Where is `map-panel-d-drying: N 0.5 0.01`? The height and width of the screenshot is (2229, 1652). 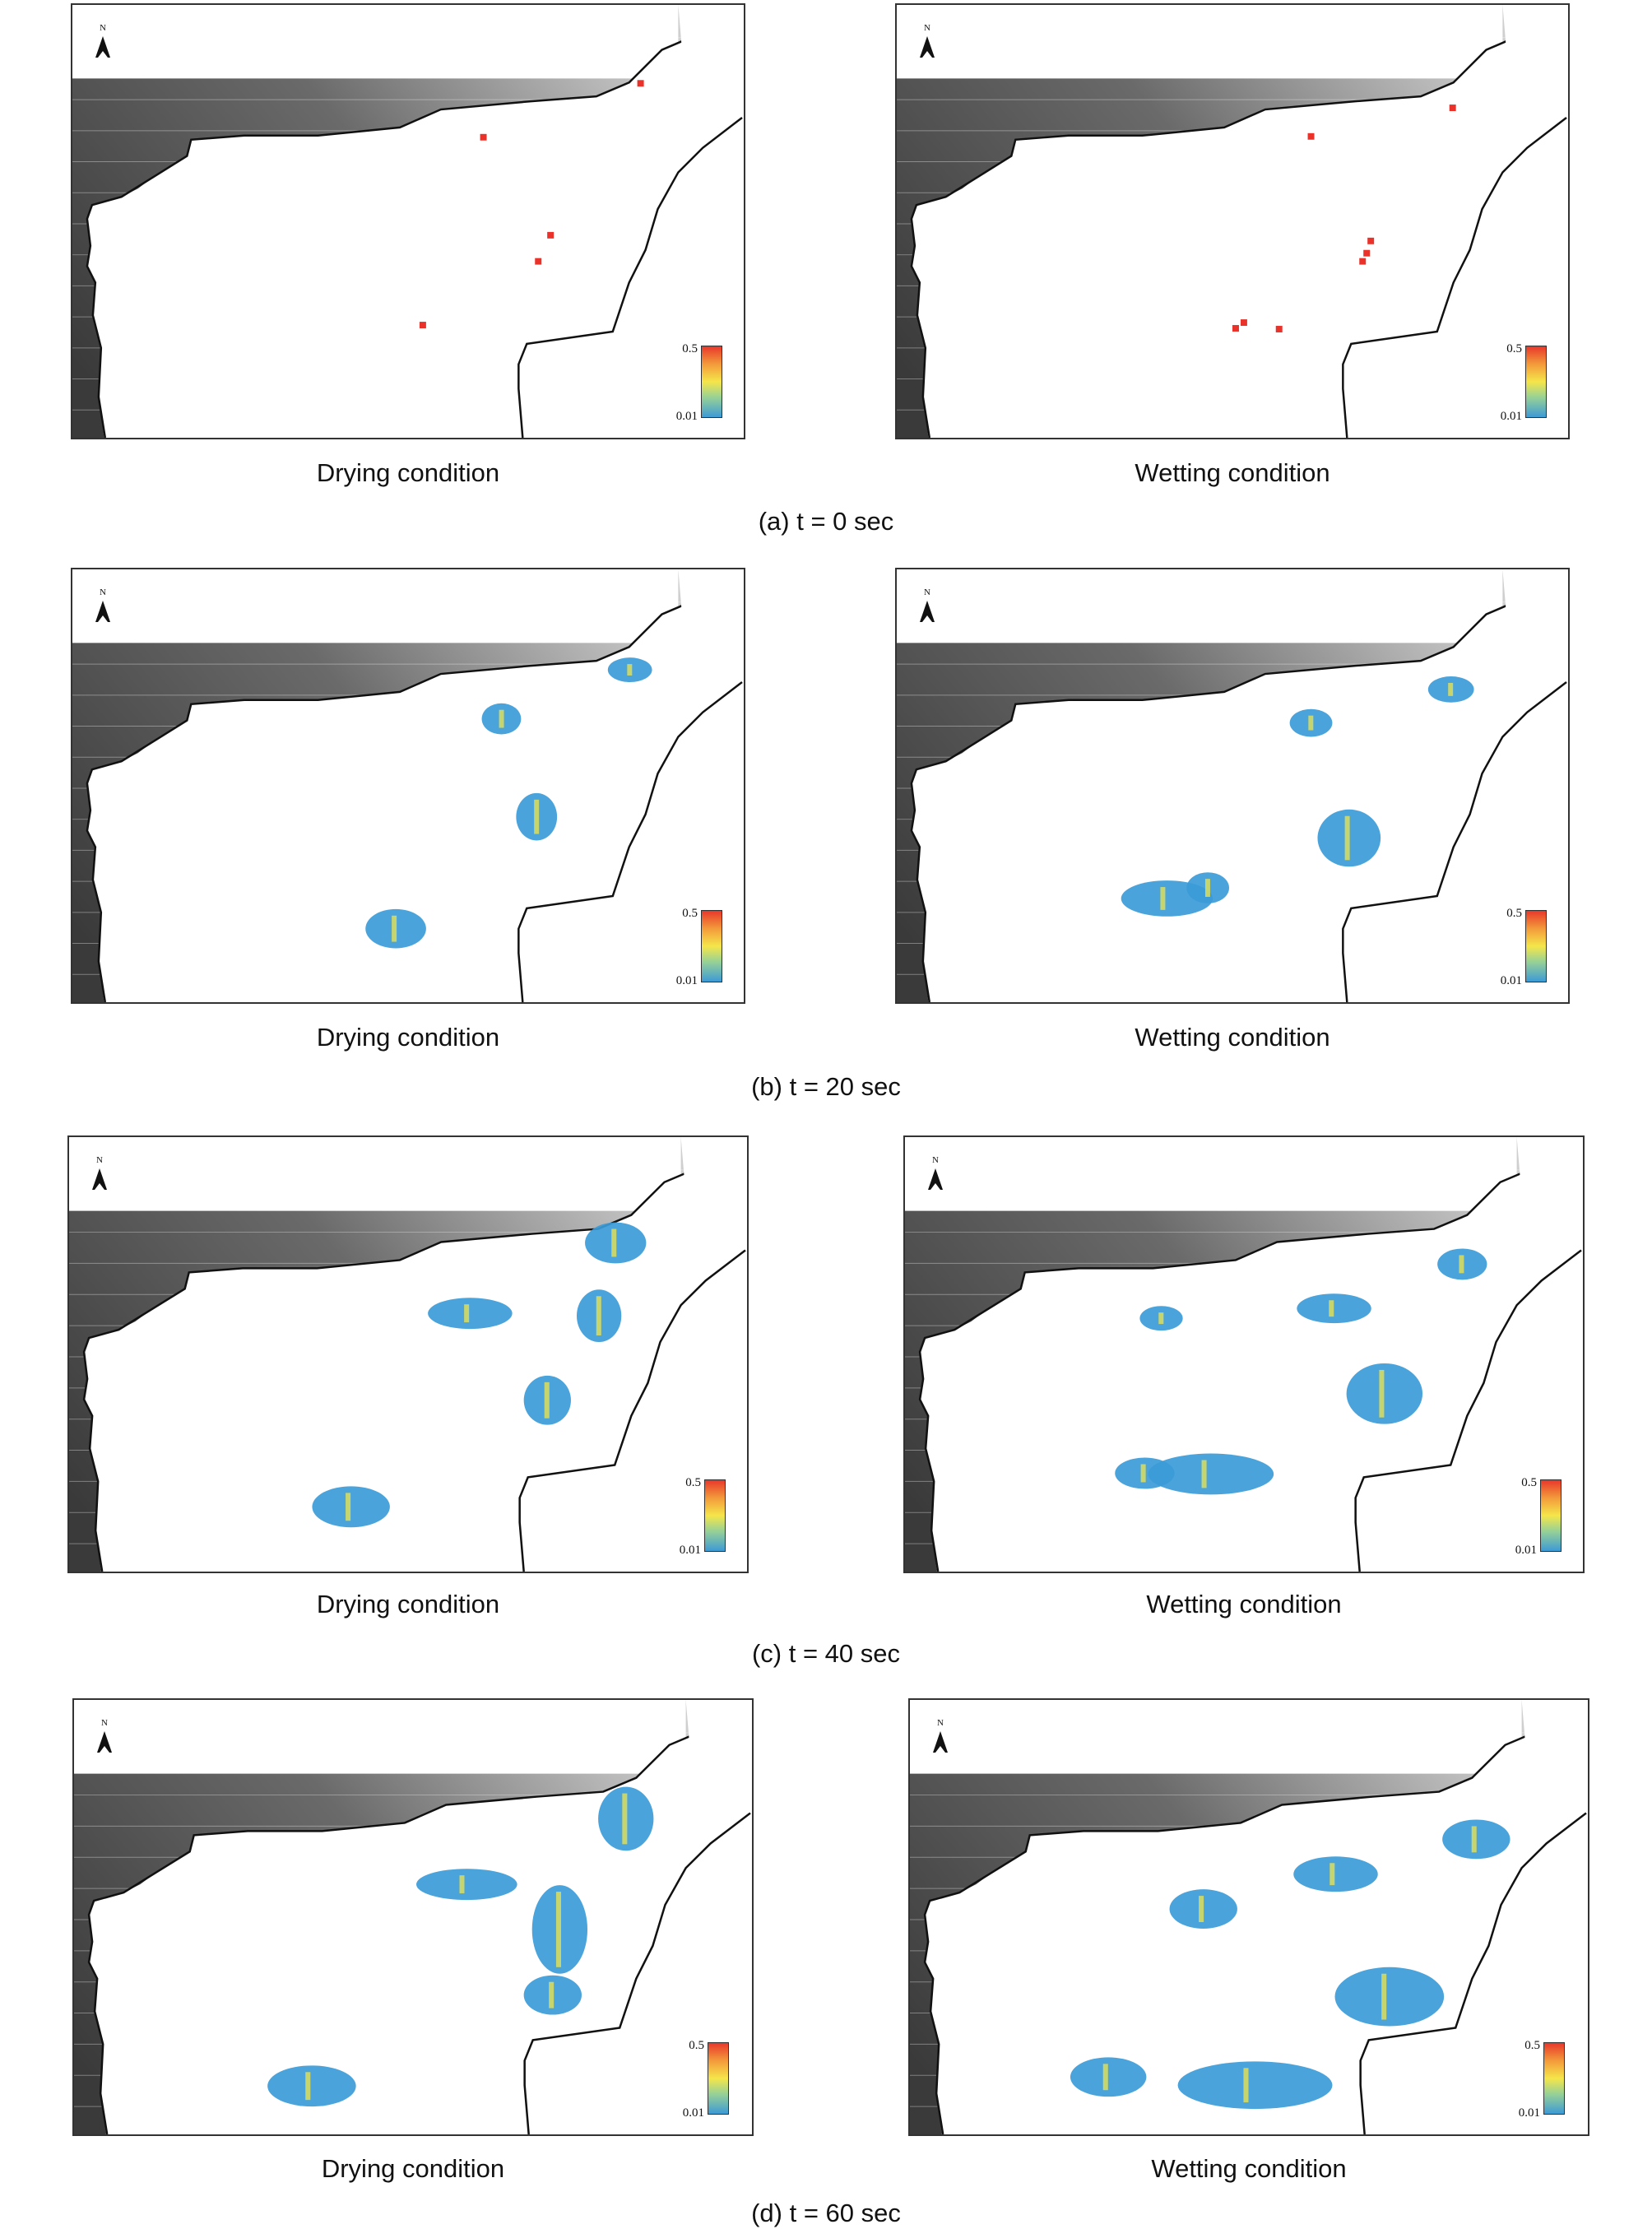 map-panel-d-drying: N 0.5 0.01 is located at coordinates (413, 1917).